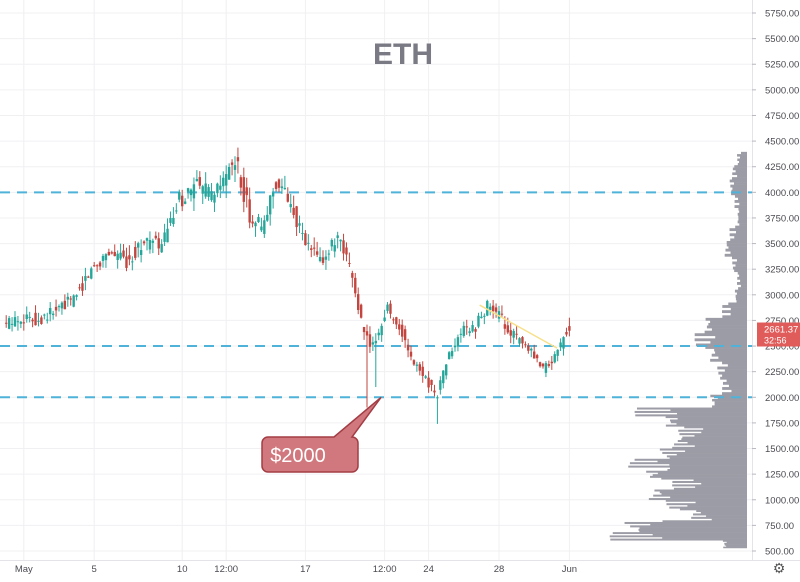 This screenshot has width=800, height=582. What do you see at coordinates (779, 526) in the screenshot?
I see `y-tick-label: 750.00` at bounding box center [779, 526].